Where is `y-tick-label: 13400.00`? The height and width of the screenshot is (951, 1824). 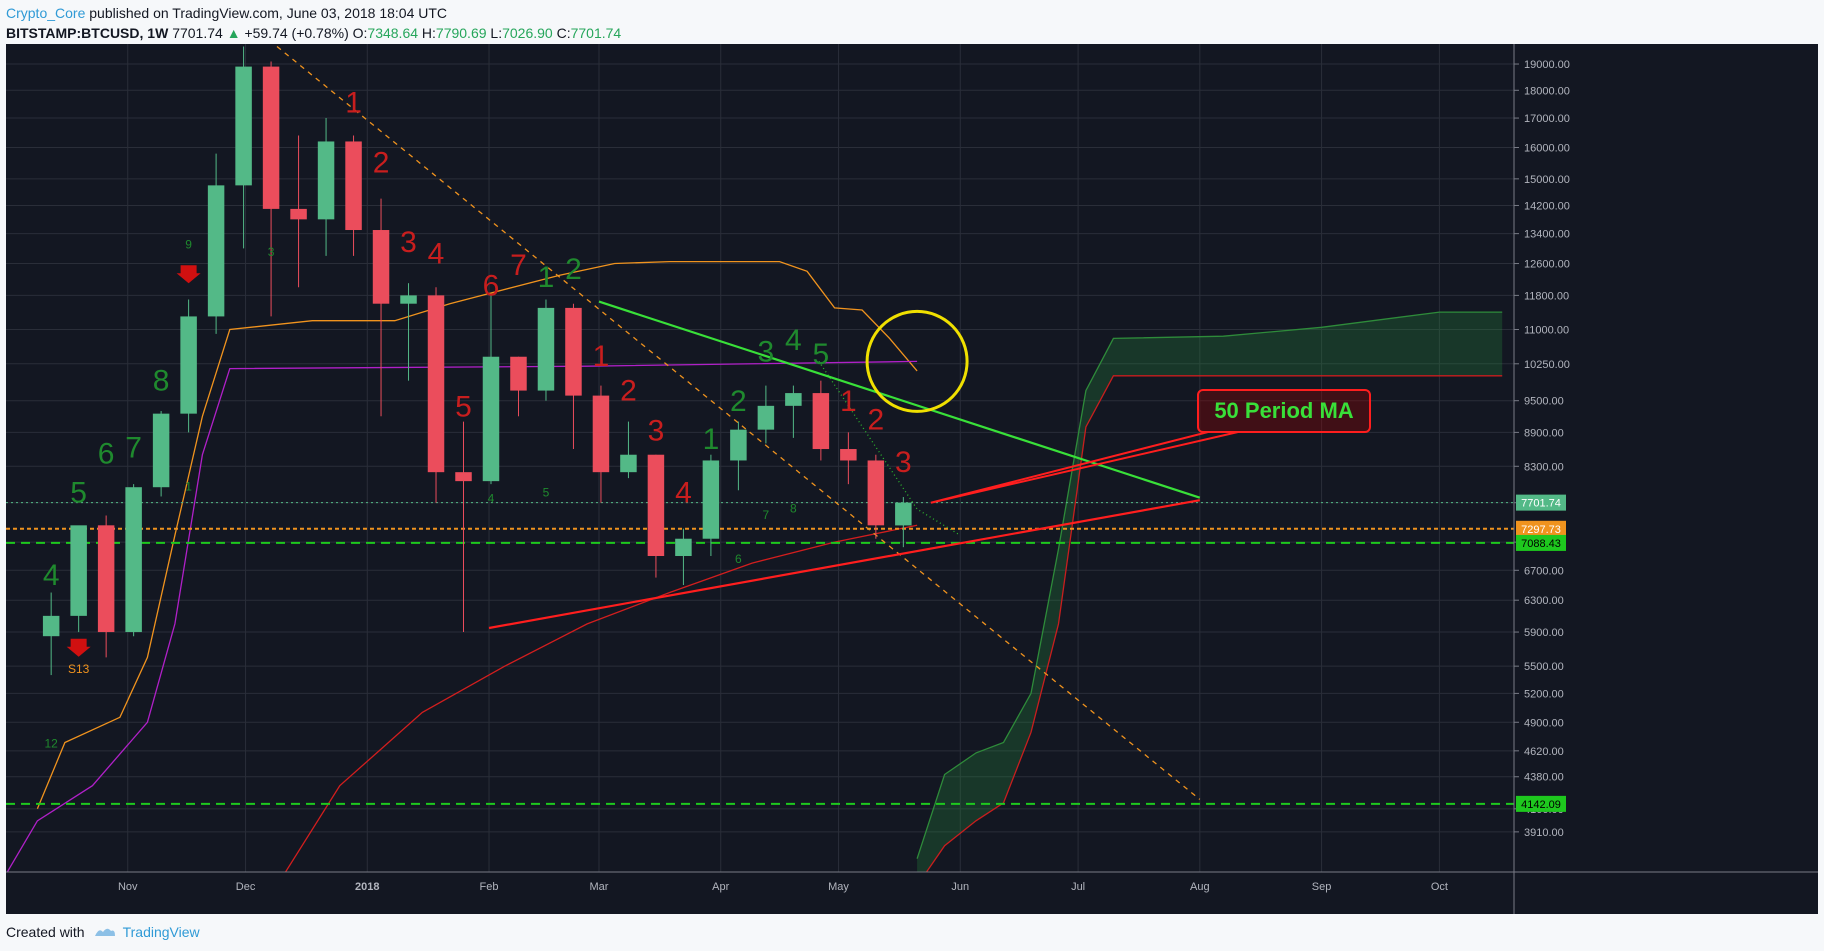 y-tick-label: 13400.00 is located at coordinates (1547, 235).